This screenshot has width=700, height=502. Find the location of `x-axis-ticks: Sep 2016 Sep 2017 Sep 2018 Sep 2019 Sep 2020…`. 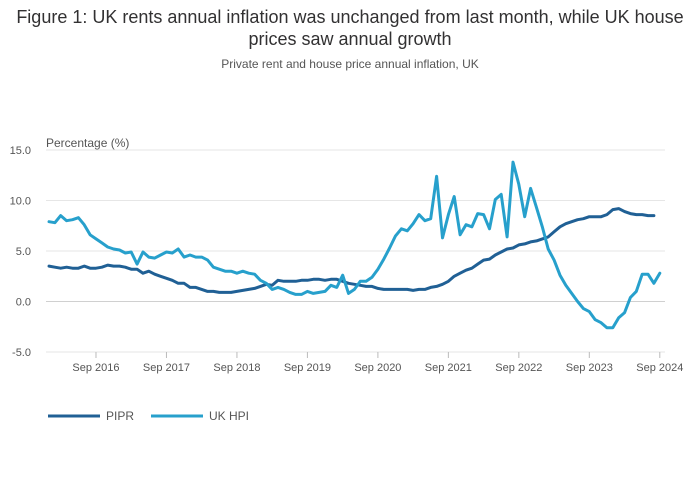

x-axis-ticks: Sep 2016 Sep 2017 Sep 2018 Sep 2019 Sep 2020… is located at coordinates (377, 363).